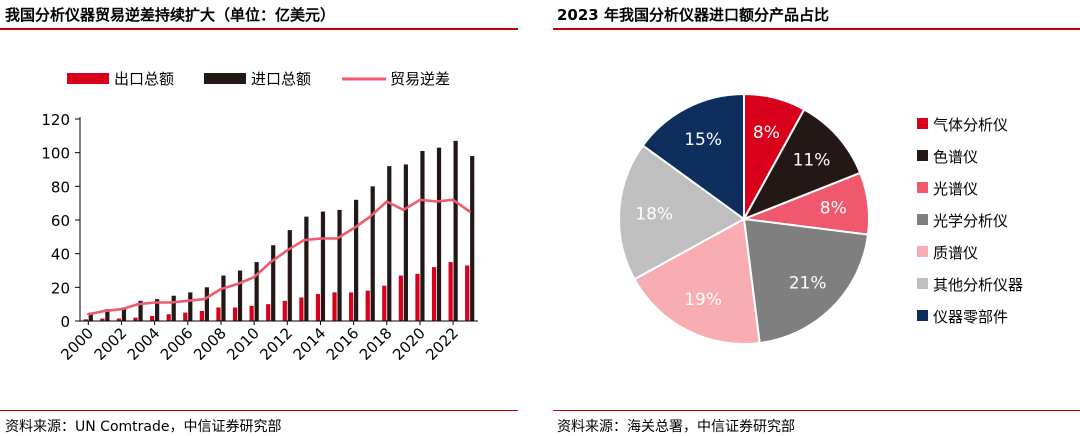 The height and width of the screenshot is (436, 1080). I want to click on pie-slice-label: 8%, so click(833, 209).